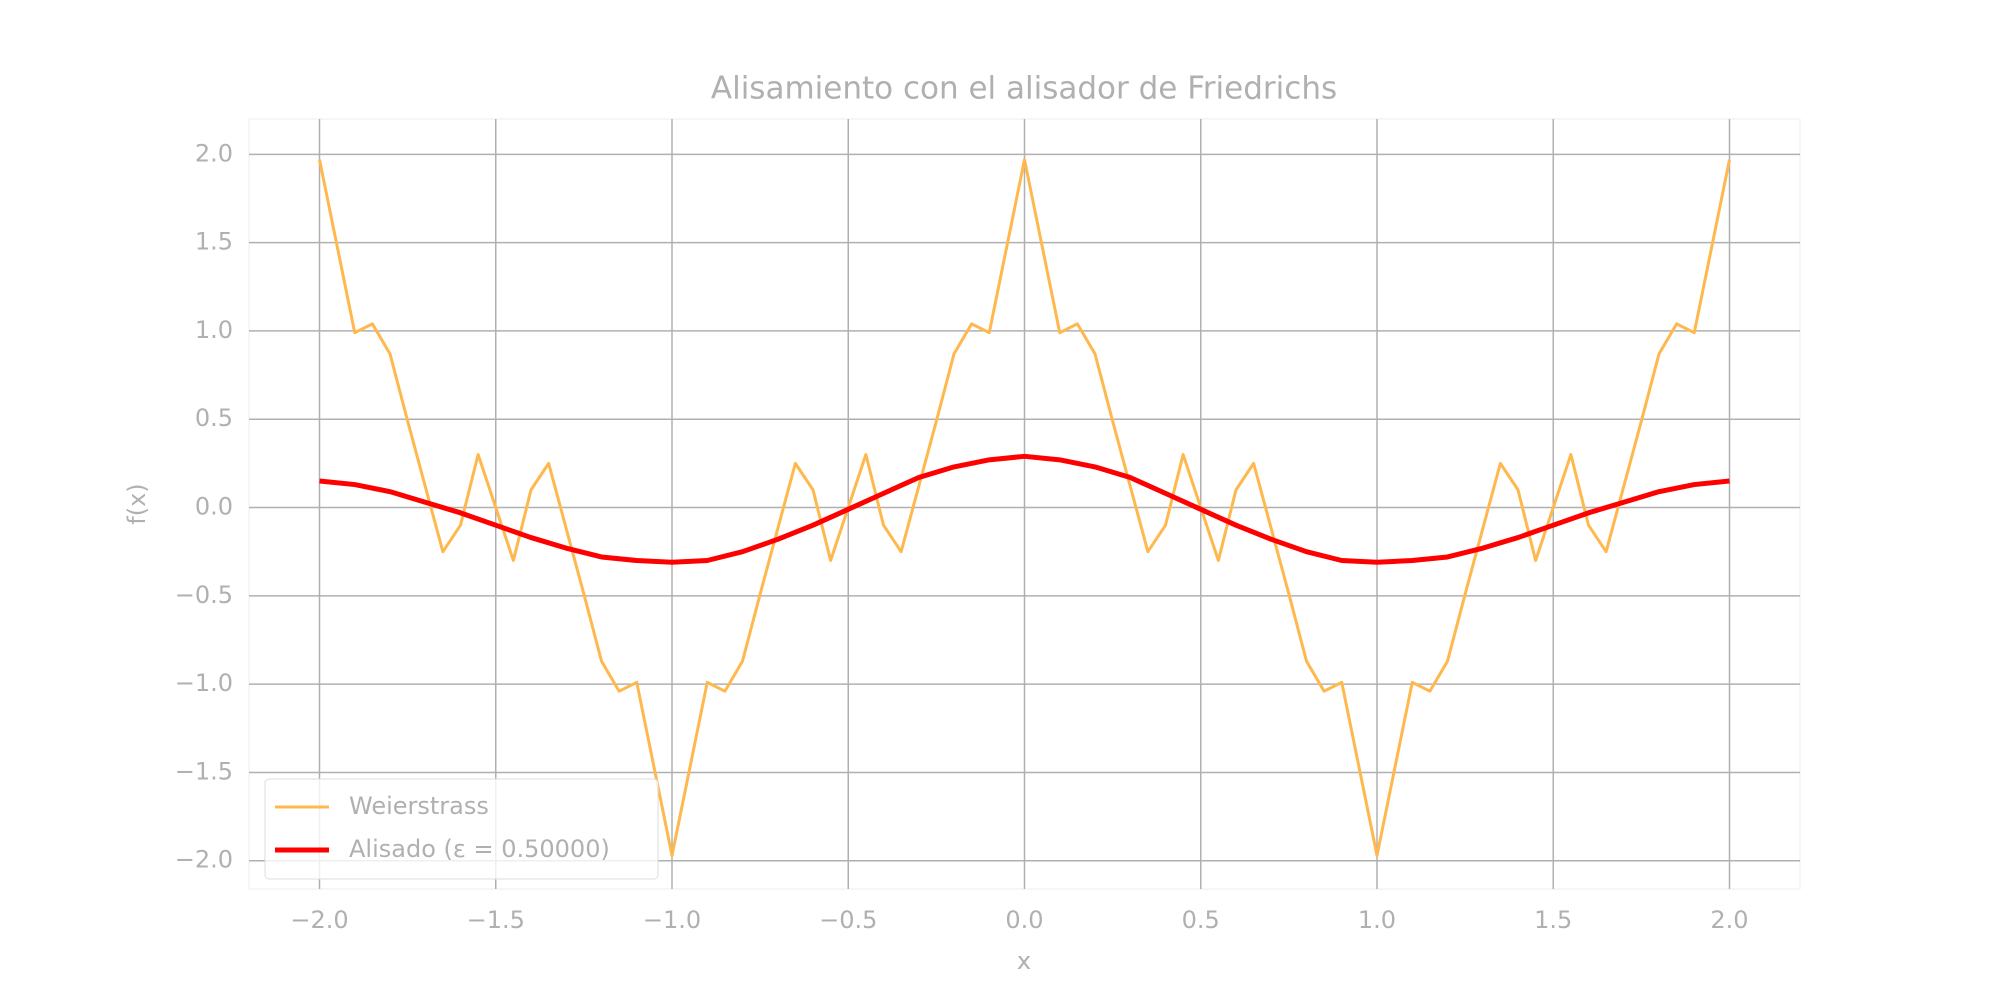 The width and height of the screenshot is (2000, 1000). I want to click on x-tick-label: 2.0, so click(1729, 920).